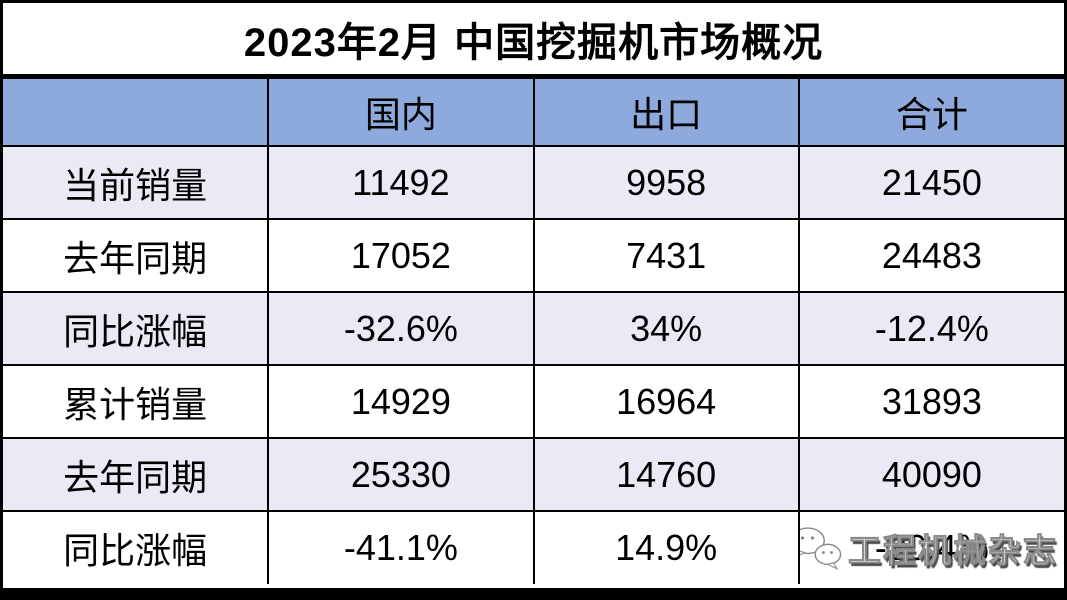  I want to click on row-label: 累计销量, so click(136, 401).